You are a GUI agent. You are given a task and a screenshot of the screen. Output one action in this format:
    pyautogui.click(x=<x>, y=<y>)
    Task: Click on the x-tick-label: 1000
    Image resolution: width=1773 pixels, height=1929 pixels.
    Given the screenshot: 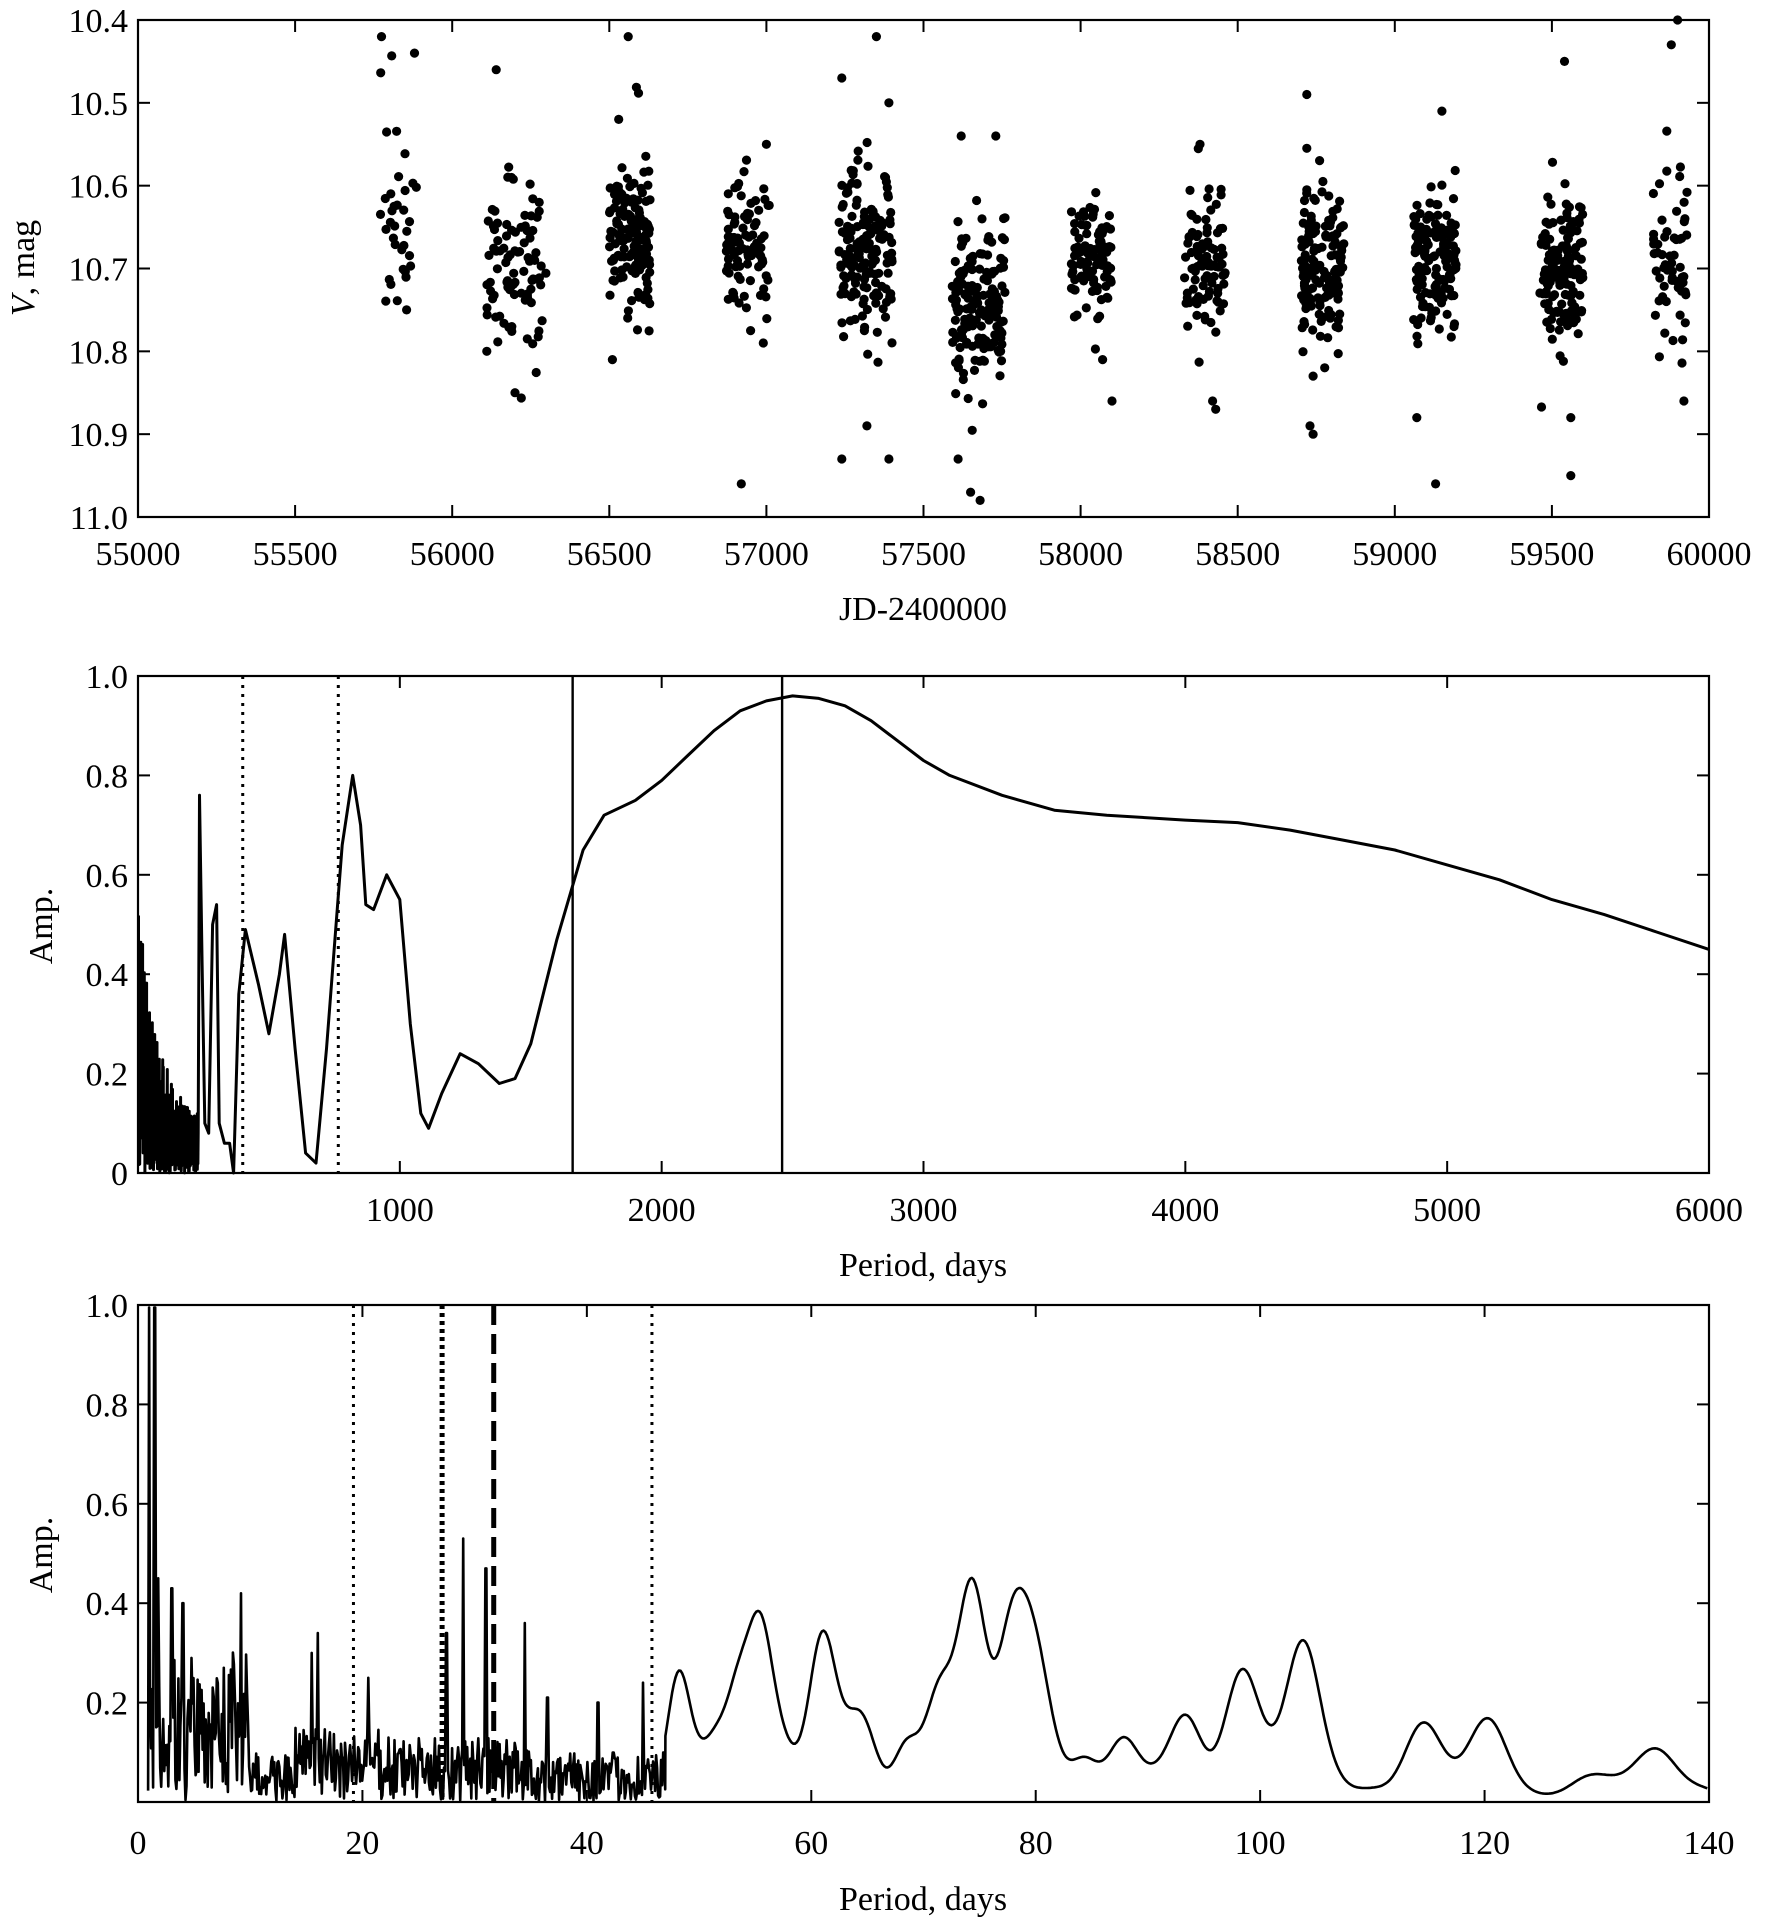 What is the action you would take?
    pyautogui.click(x=400, y=1210)
    